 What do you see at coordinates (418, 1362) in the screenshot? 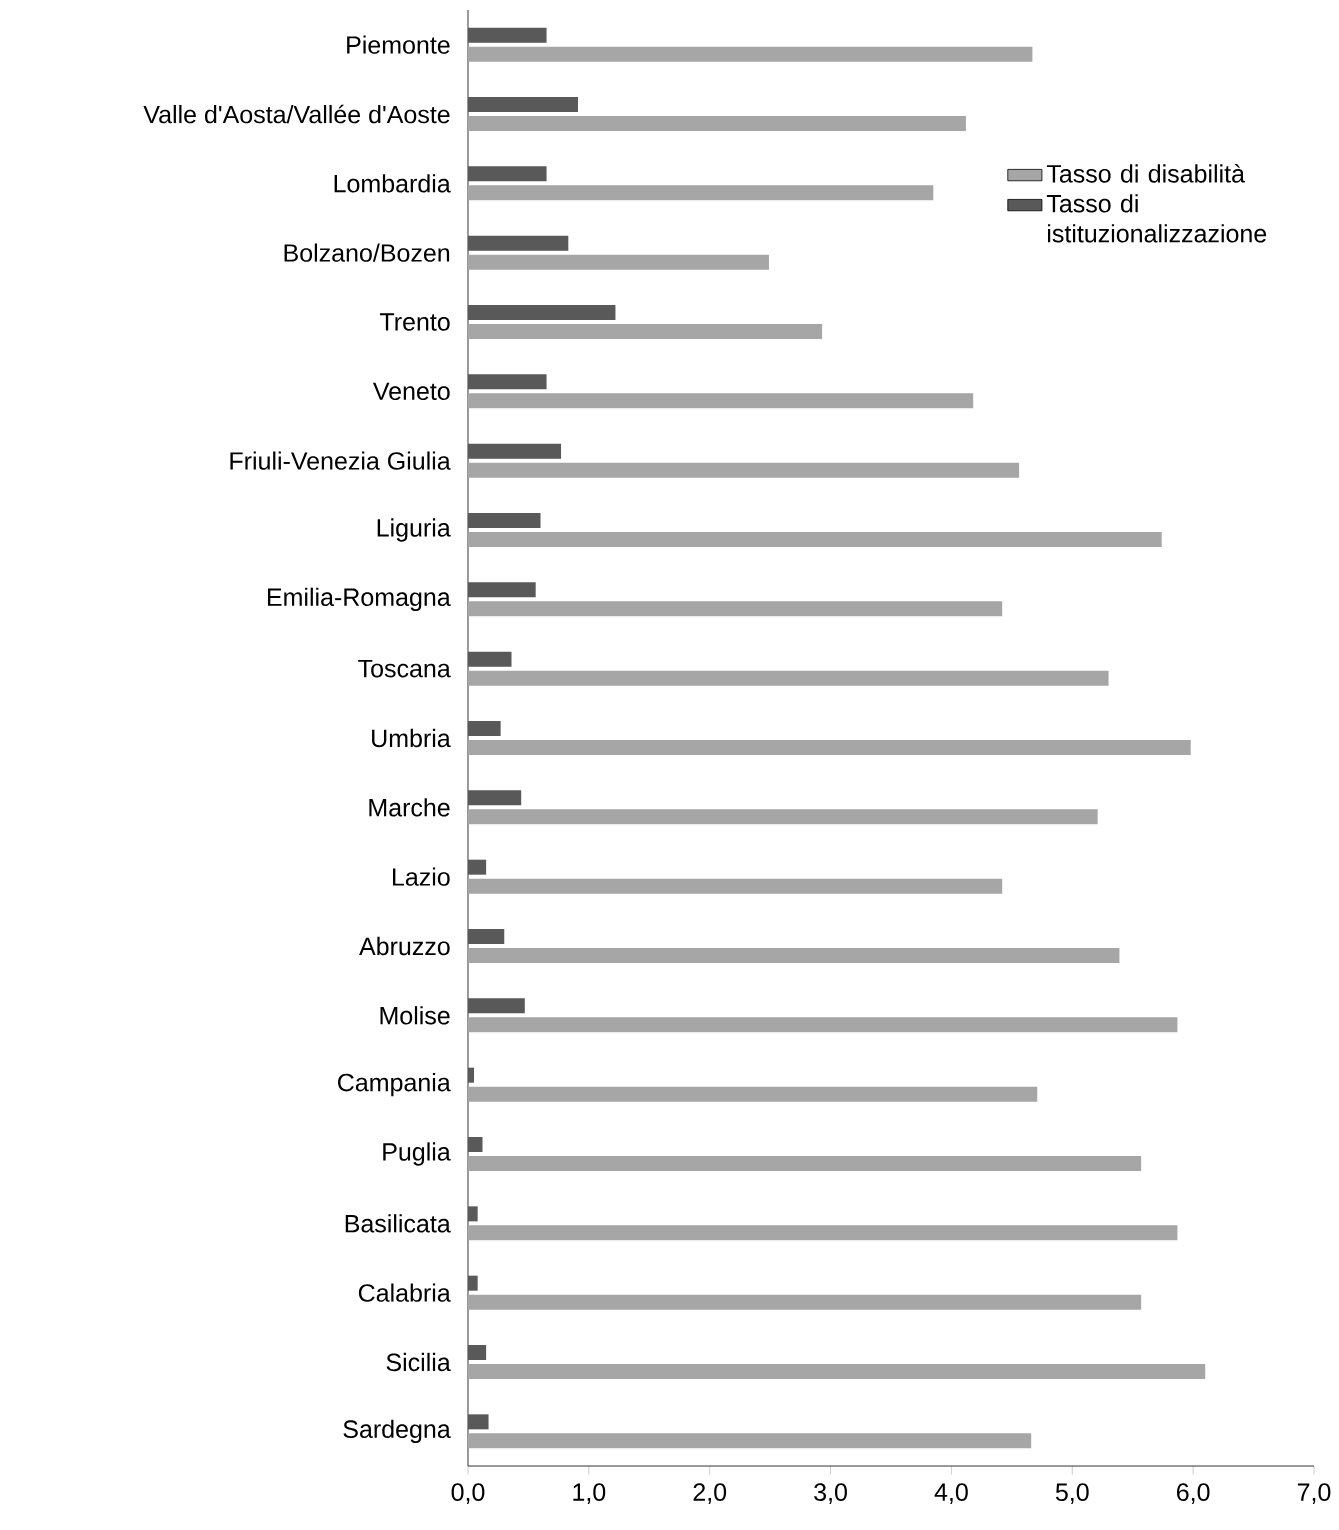
I see `y-tick-label: Sicilia` at bounding box center [418, 1362].